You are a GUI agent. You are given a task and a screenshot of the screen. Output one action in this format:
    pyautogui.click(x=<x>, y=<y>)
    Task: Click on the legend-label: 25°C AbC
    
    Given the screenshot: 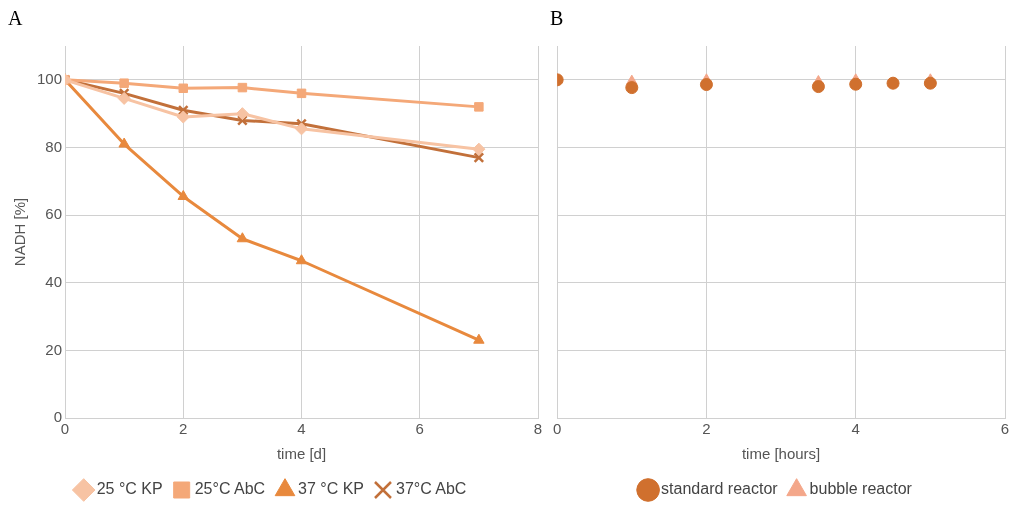 What is the action you would take?
    pyautogui.click(x=230, y=489)
    